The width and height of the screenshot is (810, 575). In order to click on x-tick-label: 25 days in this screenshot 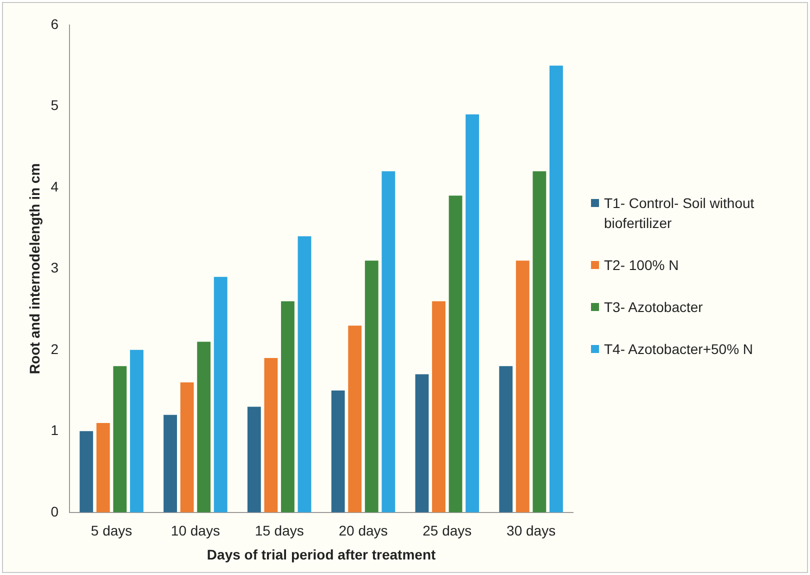, I will do `click(447, 530)`.